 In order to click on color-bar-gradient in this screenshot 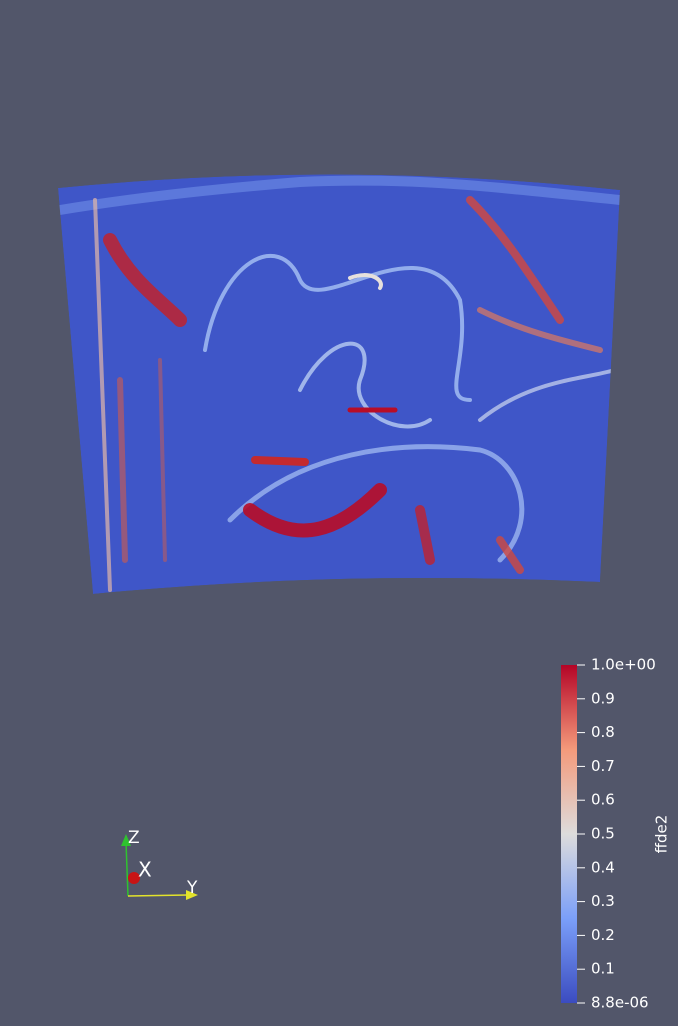, I will do `click(569, 834)`.